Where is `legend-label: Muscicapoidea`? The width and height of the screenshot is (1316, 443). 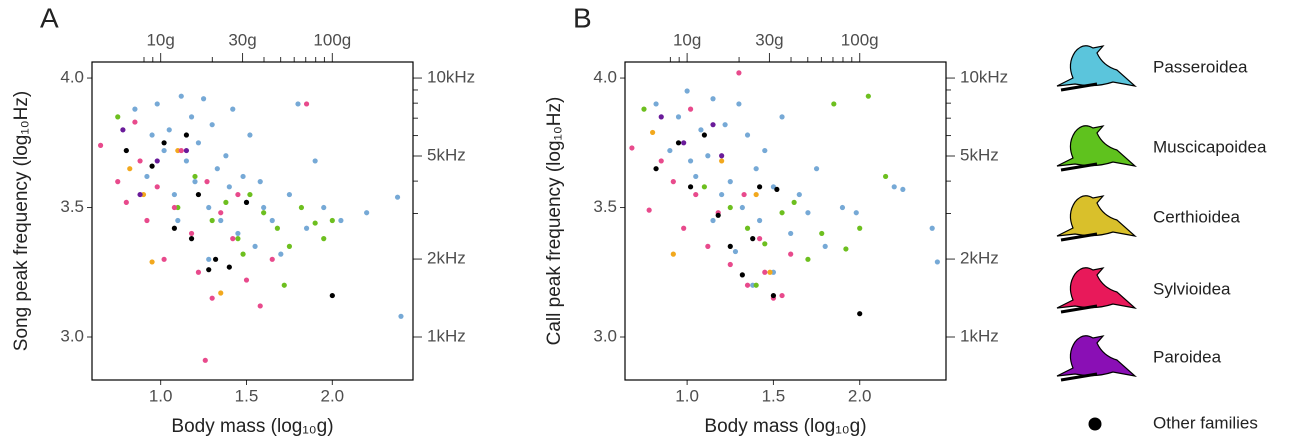 legend-label: Muscicapoidea is located at coordinates (1210, 146).